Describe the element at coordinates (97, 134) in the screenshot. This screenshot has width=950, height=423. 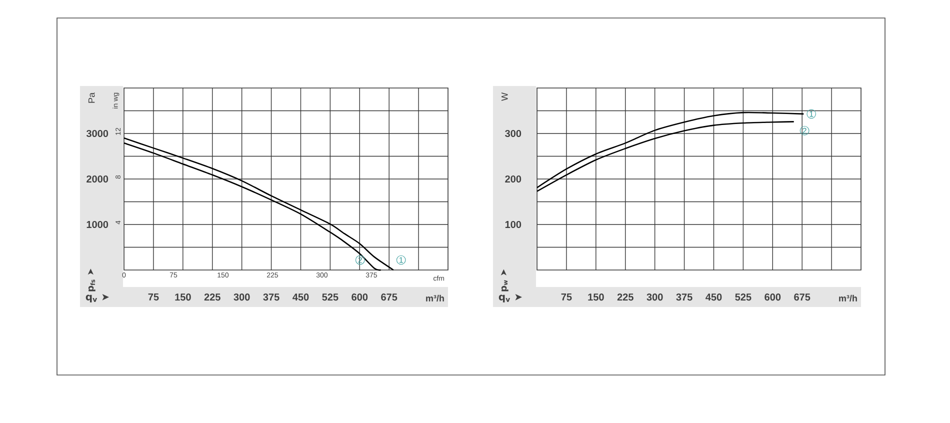
I see `y-tick-label: 3000` at that location.